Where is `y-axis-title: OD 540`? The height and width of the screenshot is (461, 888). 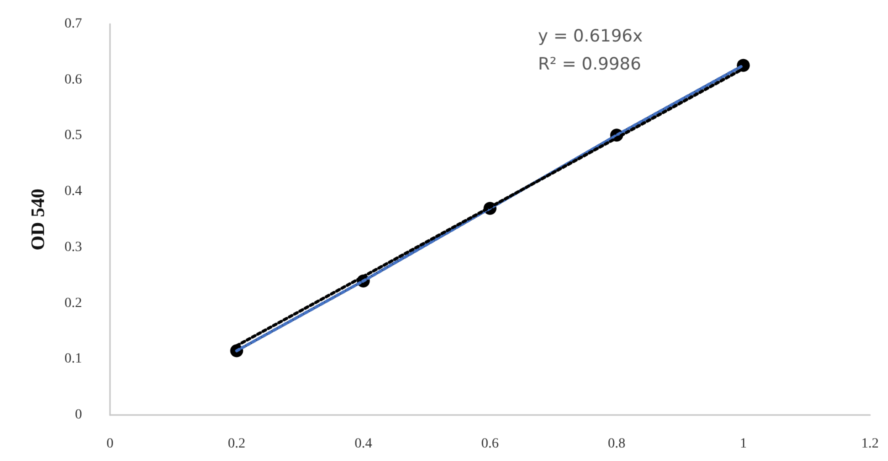
y-axis-title: OD 540 is located at coordinates (38, 219).